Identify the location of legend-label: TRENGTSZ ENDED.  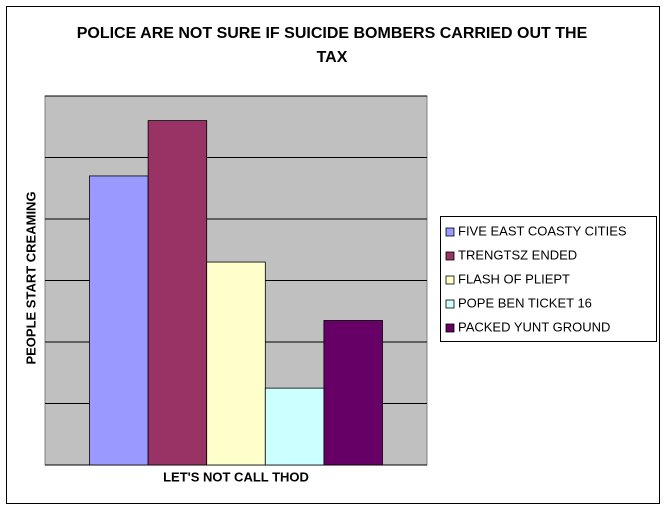
(517, 254).